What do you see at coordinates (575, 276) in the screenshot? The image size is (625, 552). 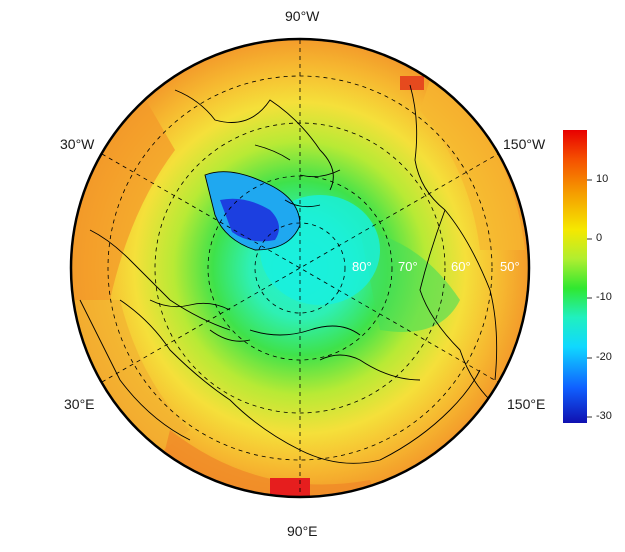 I see `colorbar-ramp` at bounding box center [575, 276].